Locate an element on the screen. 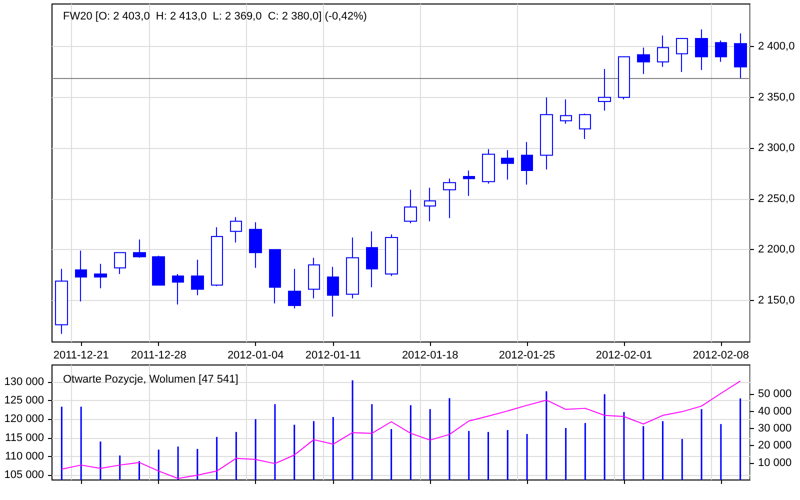  y2-tick-label: 10 000 is located at coordinates (775, 462).